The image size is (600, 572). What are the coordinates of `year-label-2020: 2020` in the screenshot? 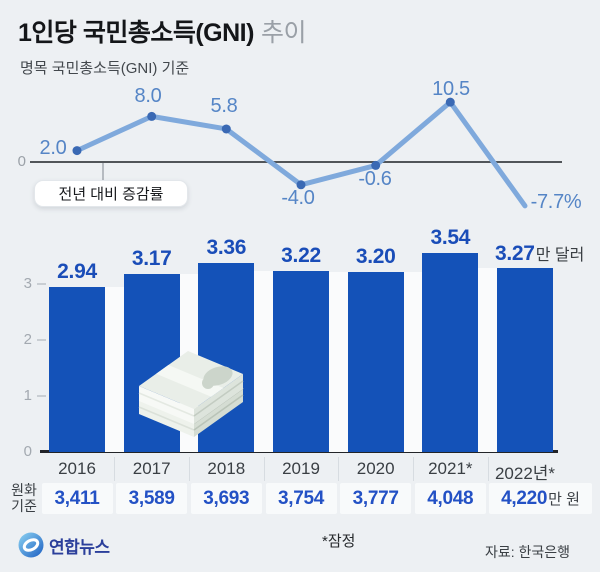 It's located at (375, 468).